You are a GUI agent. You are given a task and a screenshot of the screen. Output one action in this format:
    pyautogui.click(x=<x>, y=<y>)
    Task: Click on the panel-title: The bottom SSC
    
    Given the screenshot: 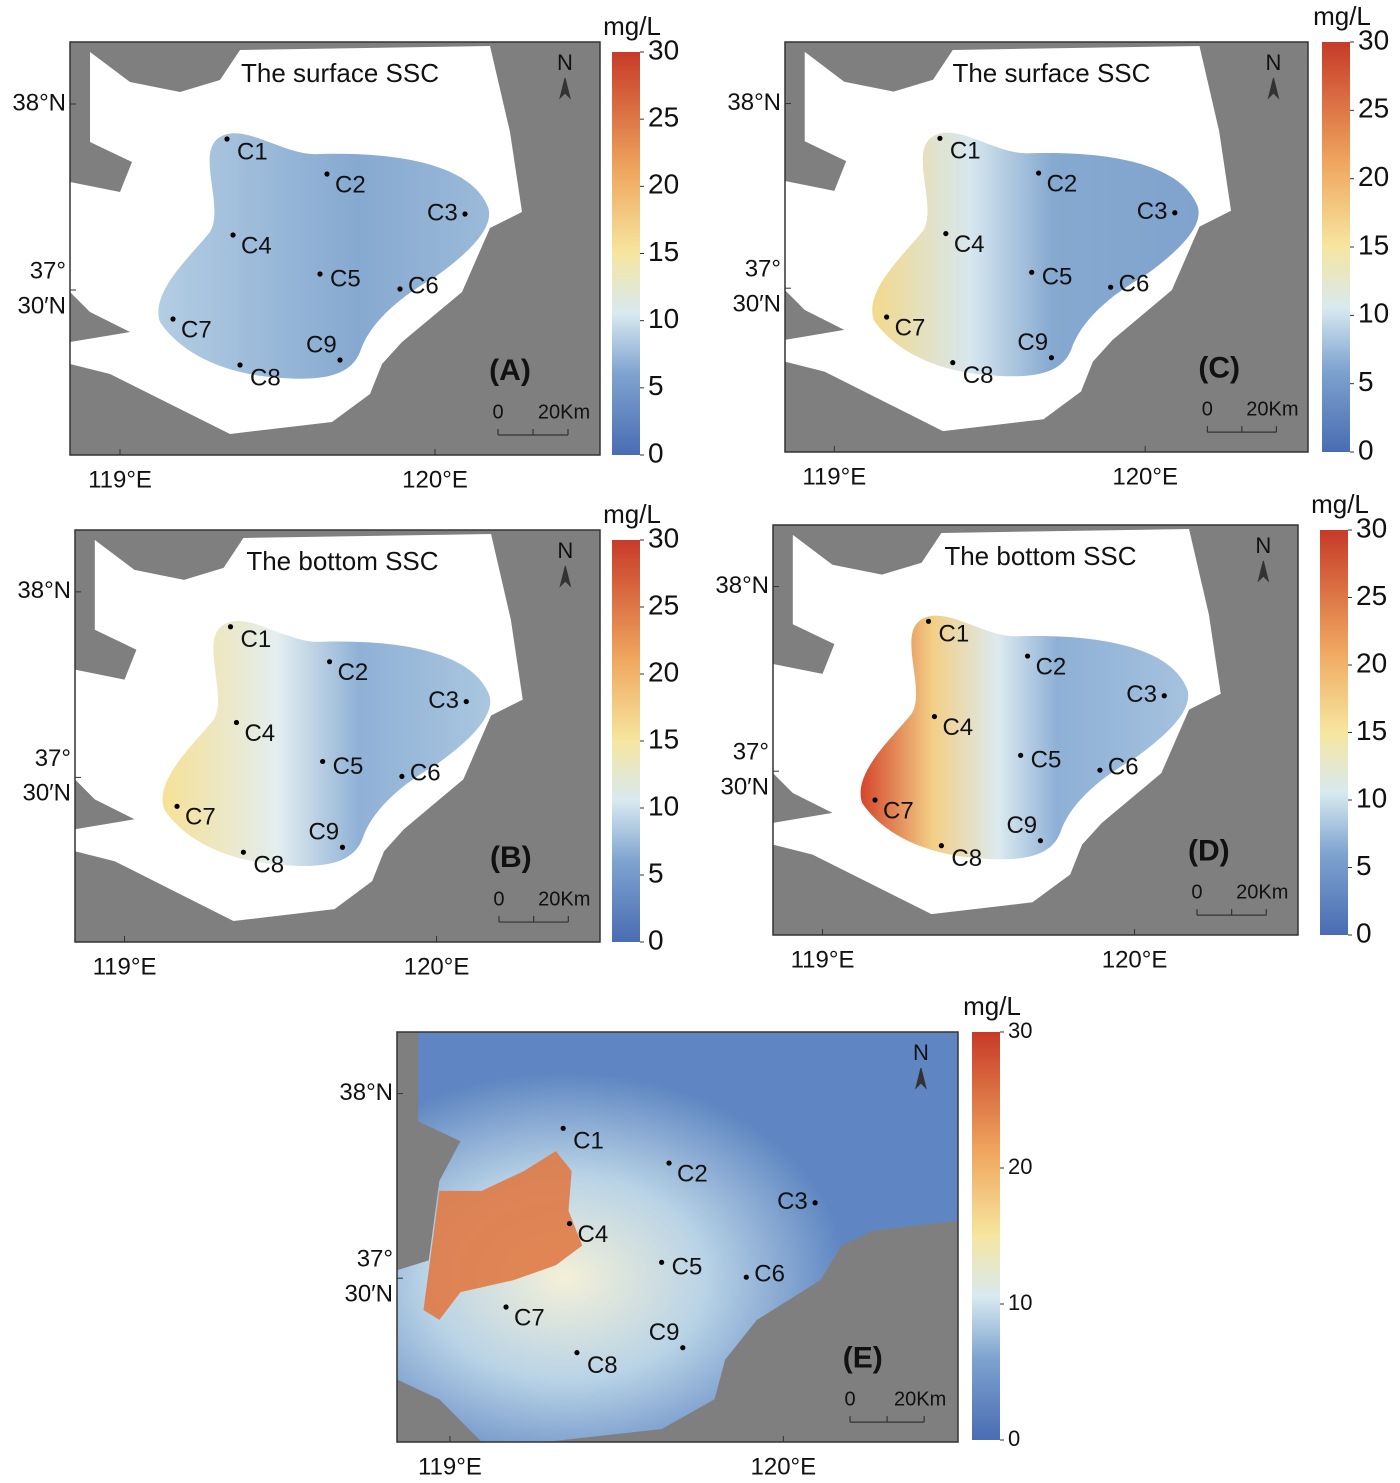 What is the action you would take?
    pyautogui.click(x=1040, y=556)
    